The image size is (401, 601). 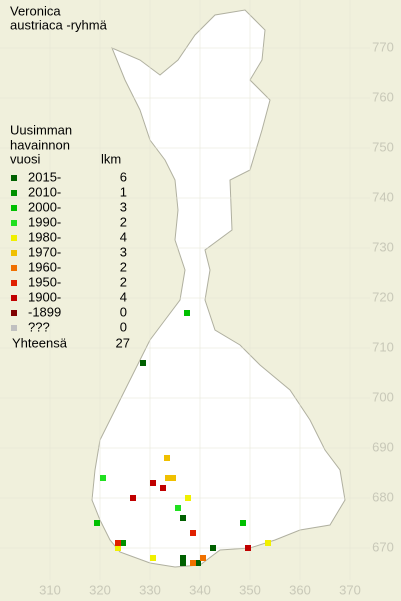 What do you see at coordinates (44, 176) in the screenshot?
I see `legend-label: 2015-` at bounding box center [44, 176].